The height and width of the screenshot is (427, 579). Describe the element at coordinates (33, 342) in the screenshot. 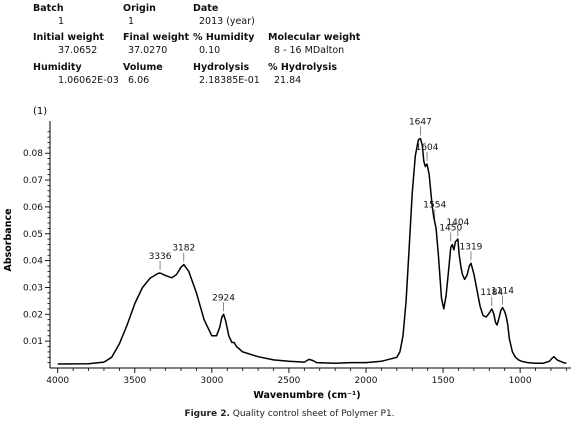

I see `y-tick-label: 0.01` at that location.